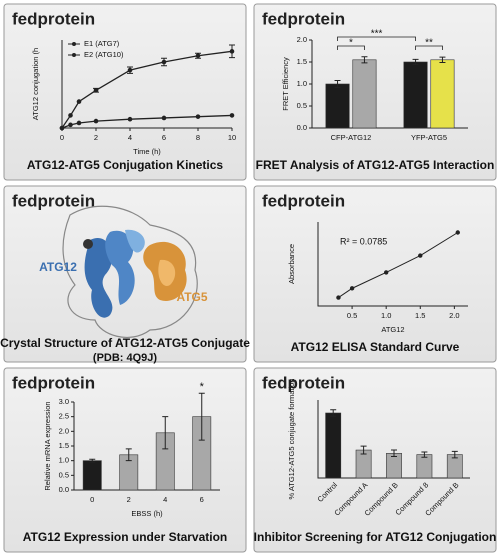 The width and height of the screenshot is (500, 556). Describe the element at coordinates (351, 137) in the screenshot. I see `x-tick-label: CFP-ATG12` at that location.